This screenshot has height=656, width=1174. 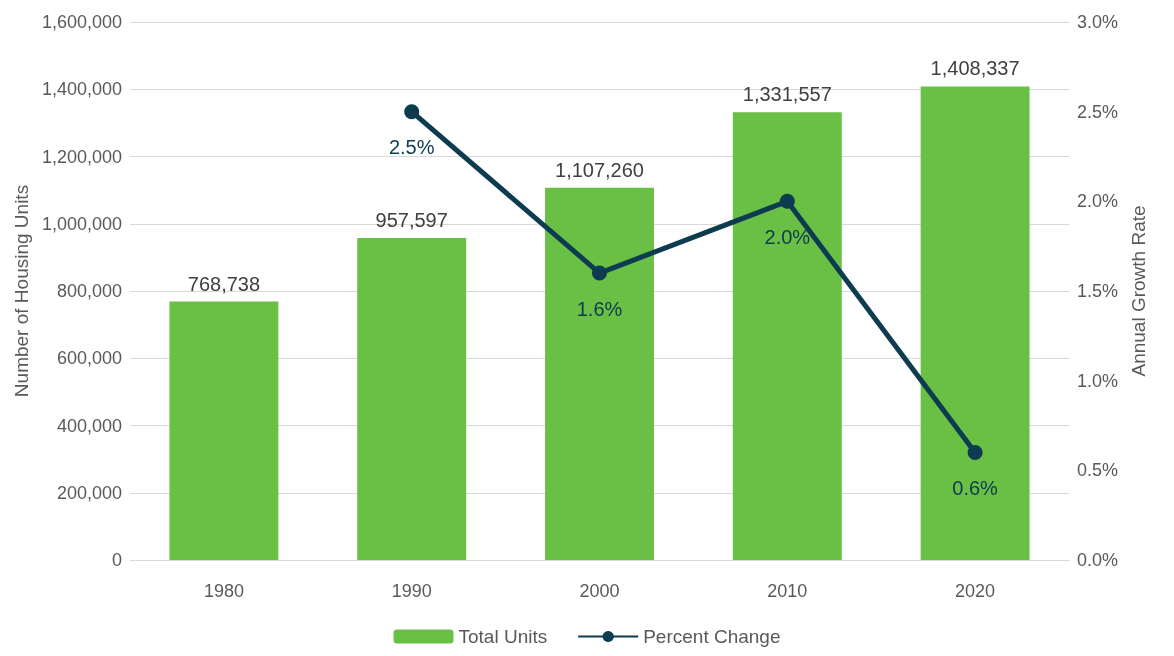 I want to click on y2-tick-label: 1.0%, so click(x=1098, y=380).